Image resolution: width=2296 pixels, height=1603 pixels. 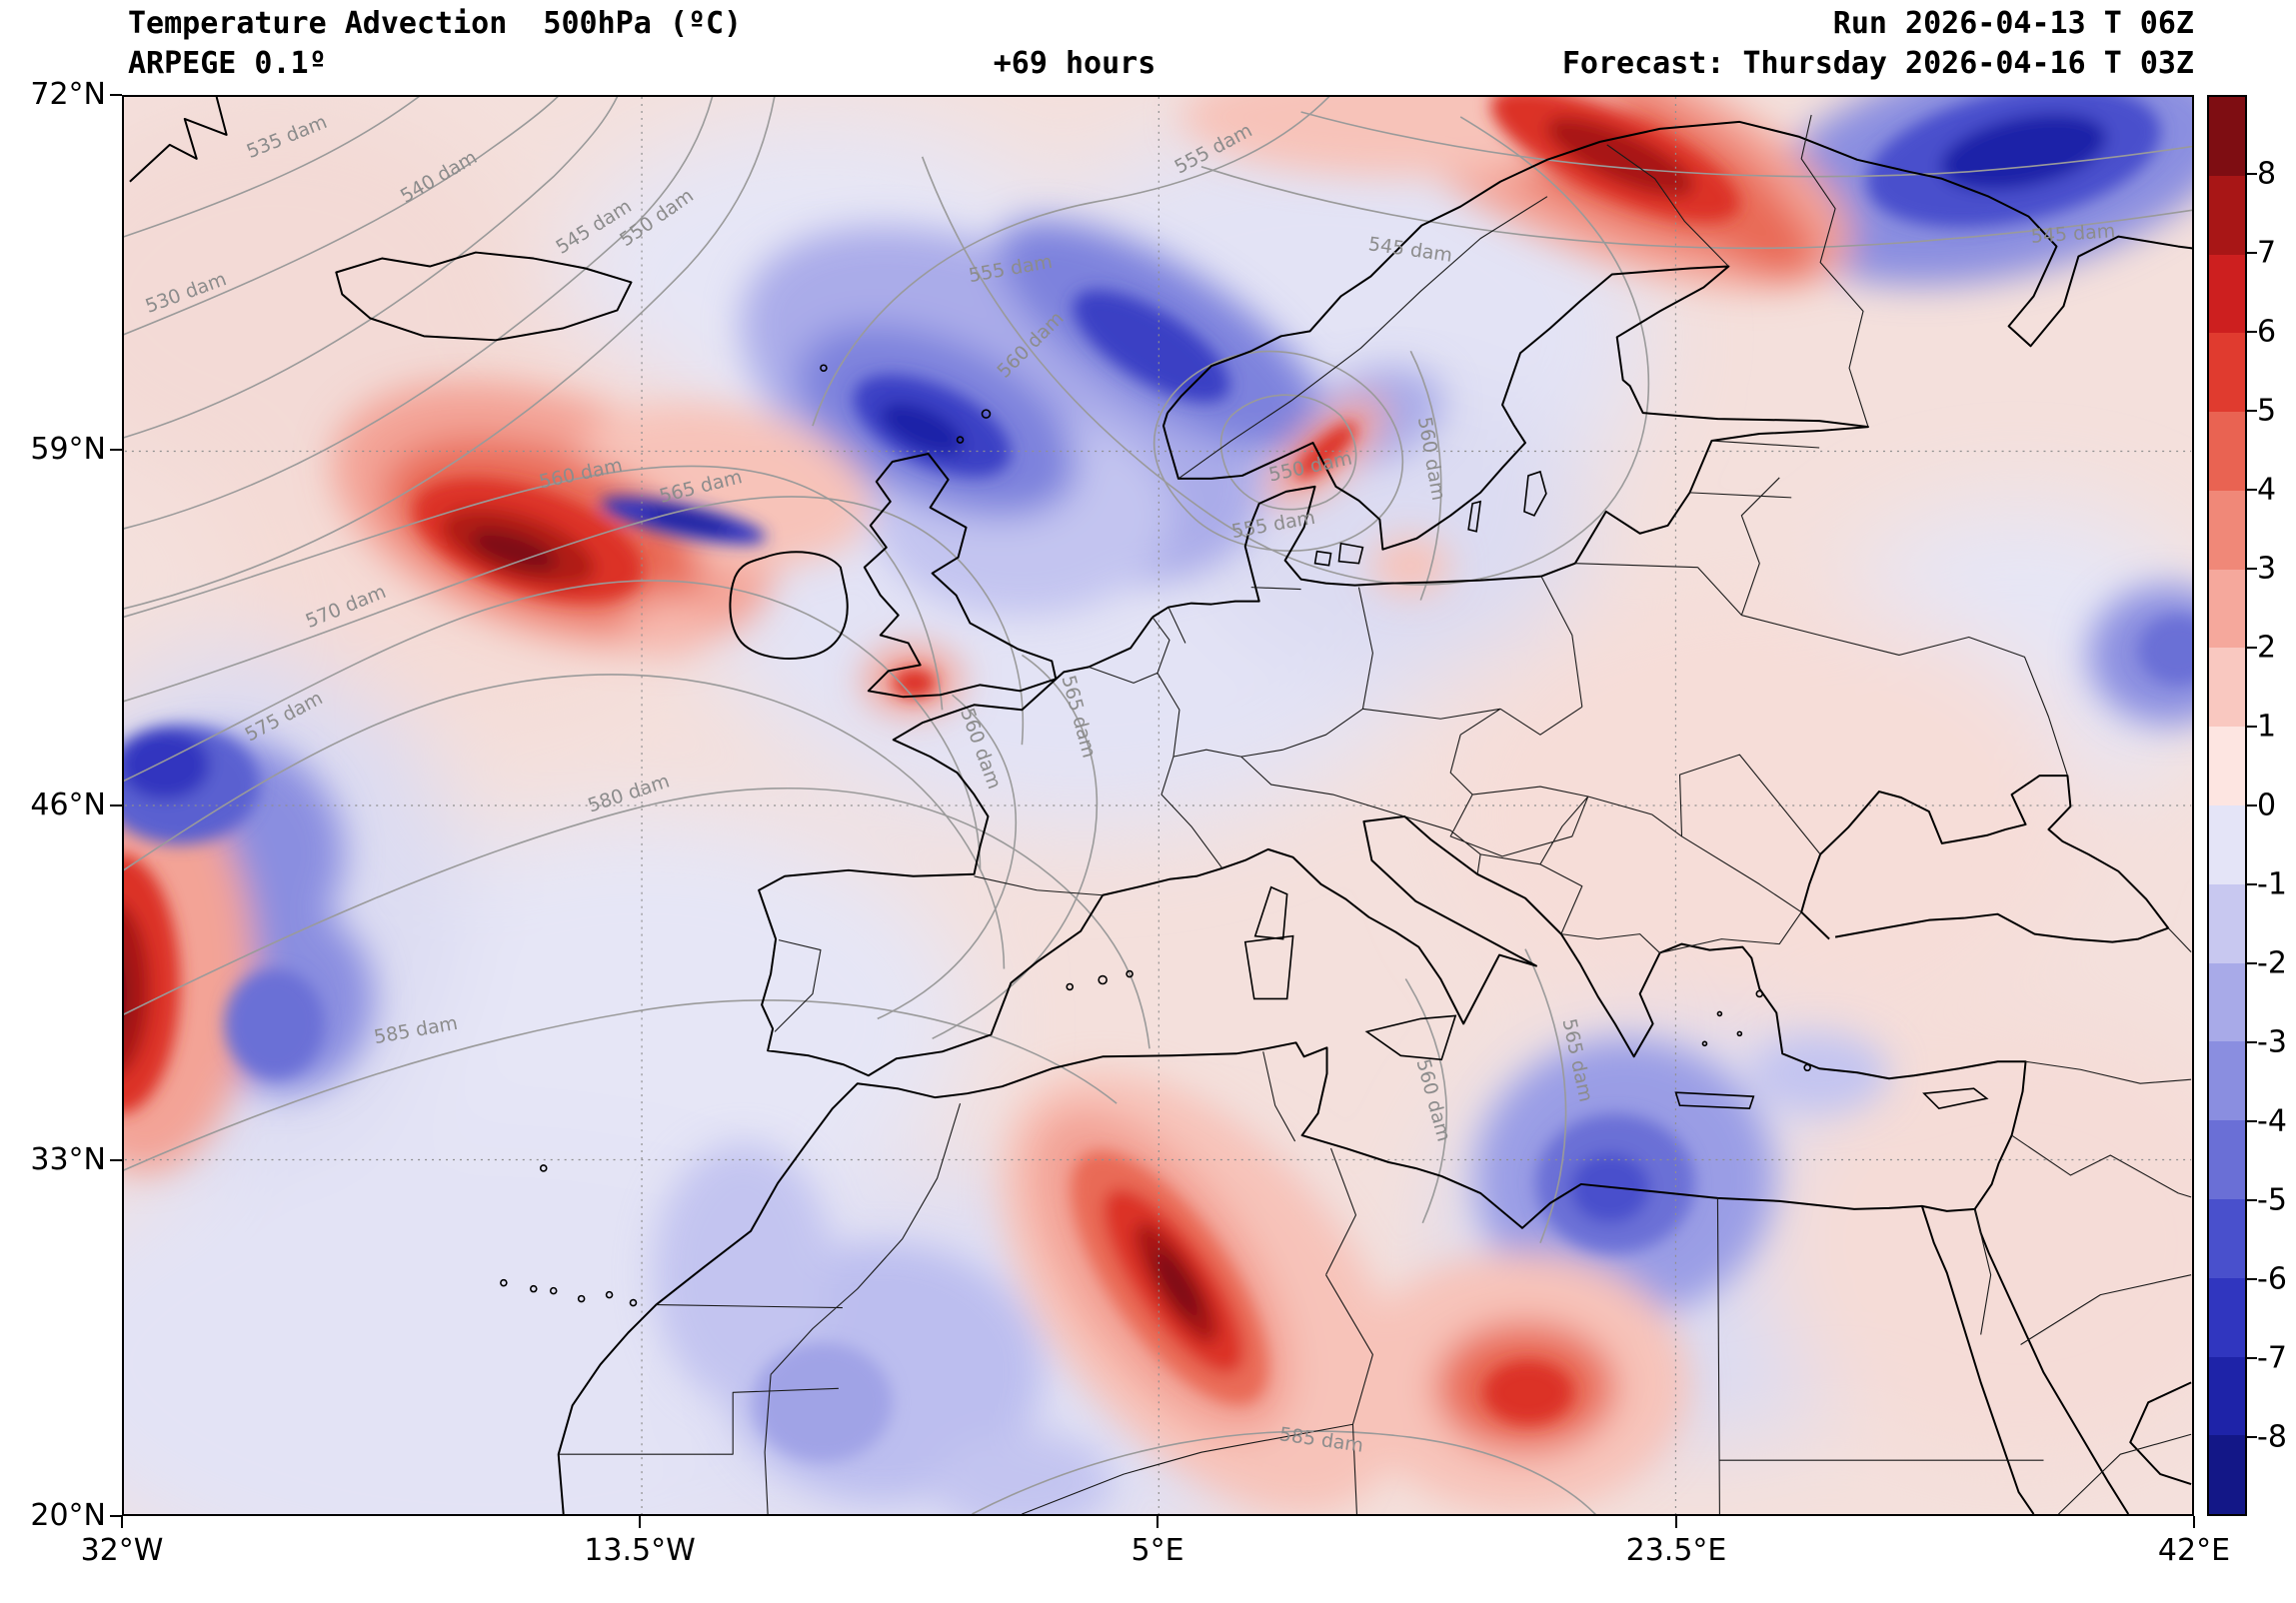 I want to click on lon-tick-label: 32°W, so click(x=122, y=1550).